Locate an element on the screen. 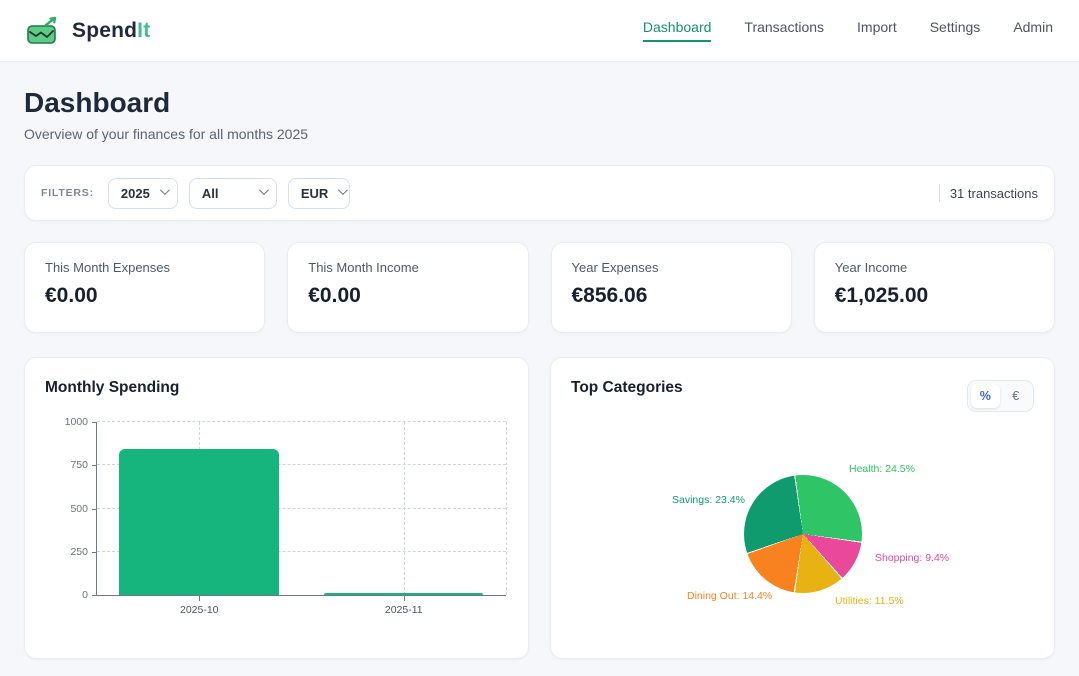  stat-value: €856.06 is located at coordinates (609, 295).